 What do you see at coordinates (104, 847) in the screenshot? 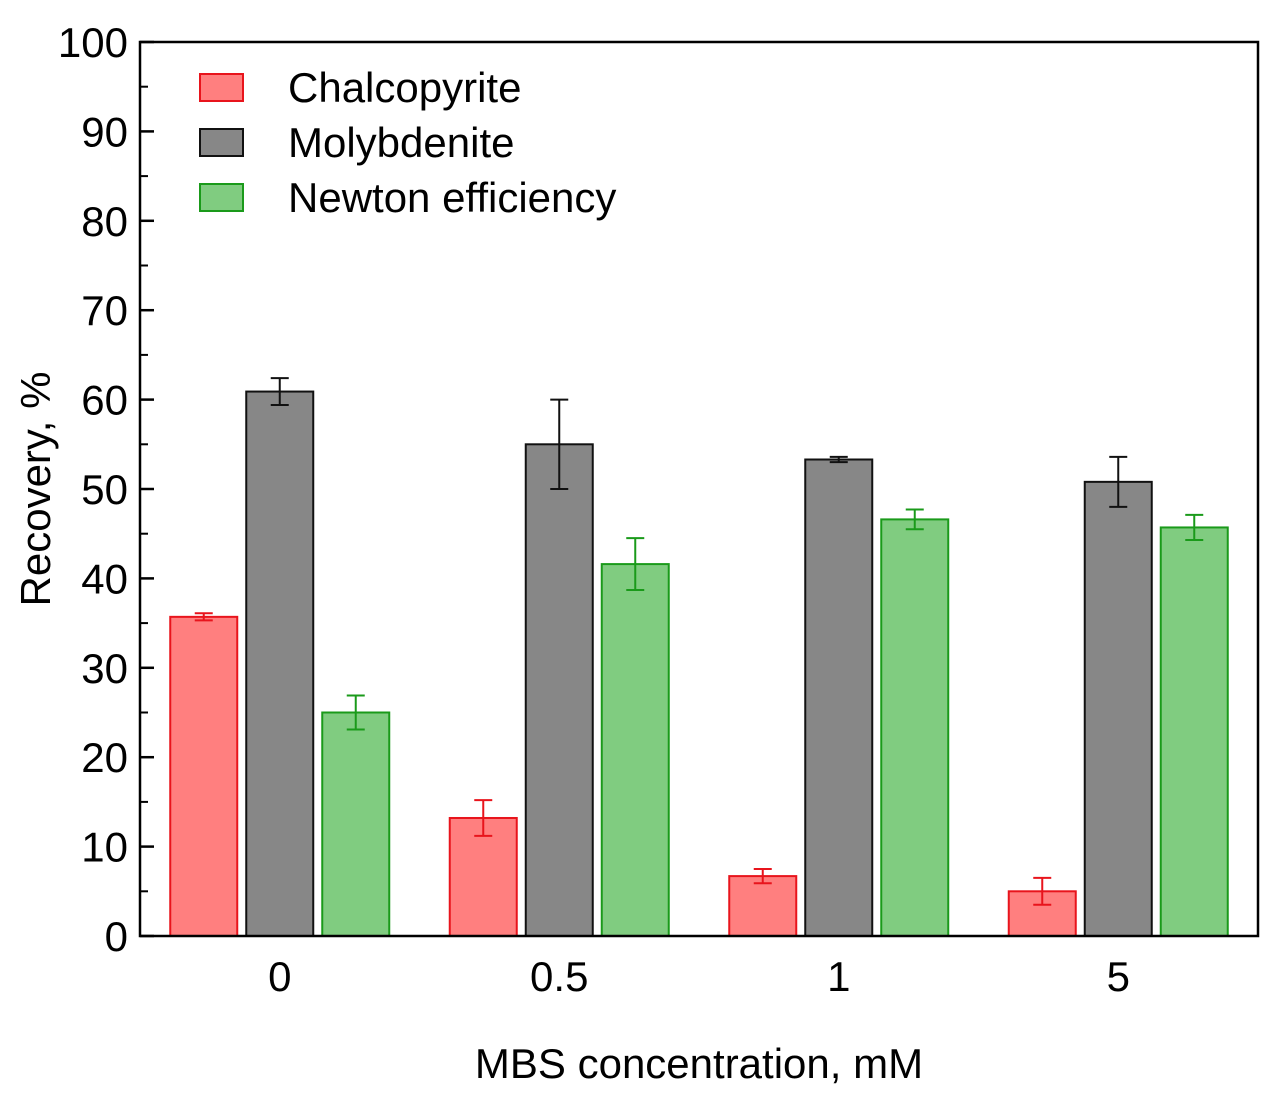
I see `y-tick-label: 10` at bounding box center [104, 847].